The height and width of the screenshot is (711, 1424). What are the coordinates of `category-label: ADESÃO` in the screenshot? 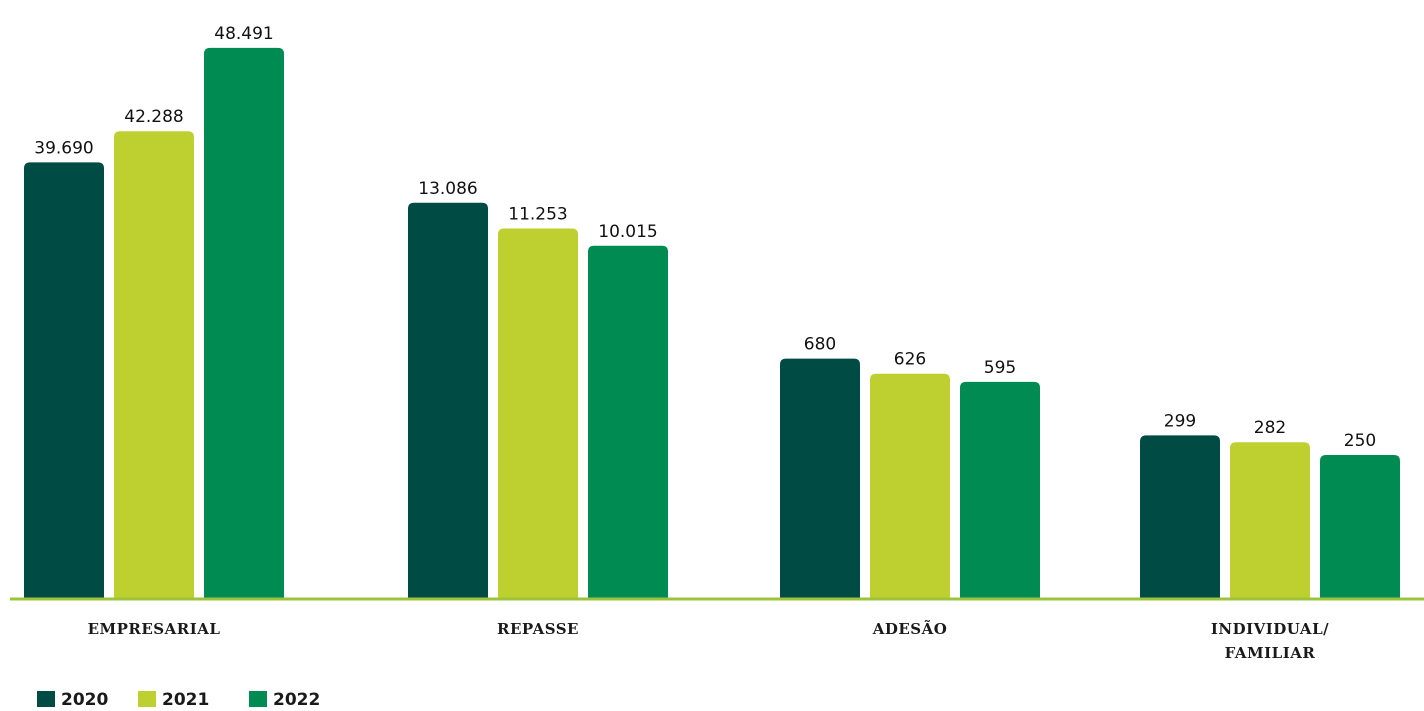 It's located at (910, 628).